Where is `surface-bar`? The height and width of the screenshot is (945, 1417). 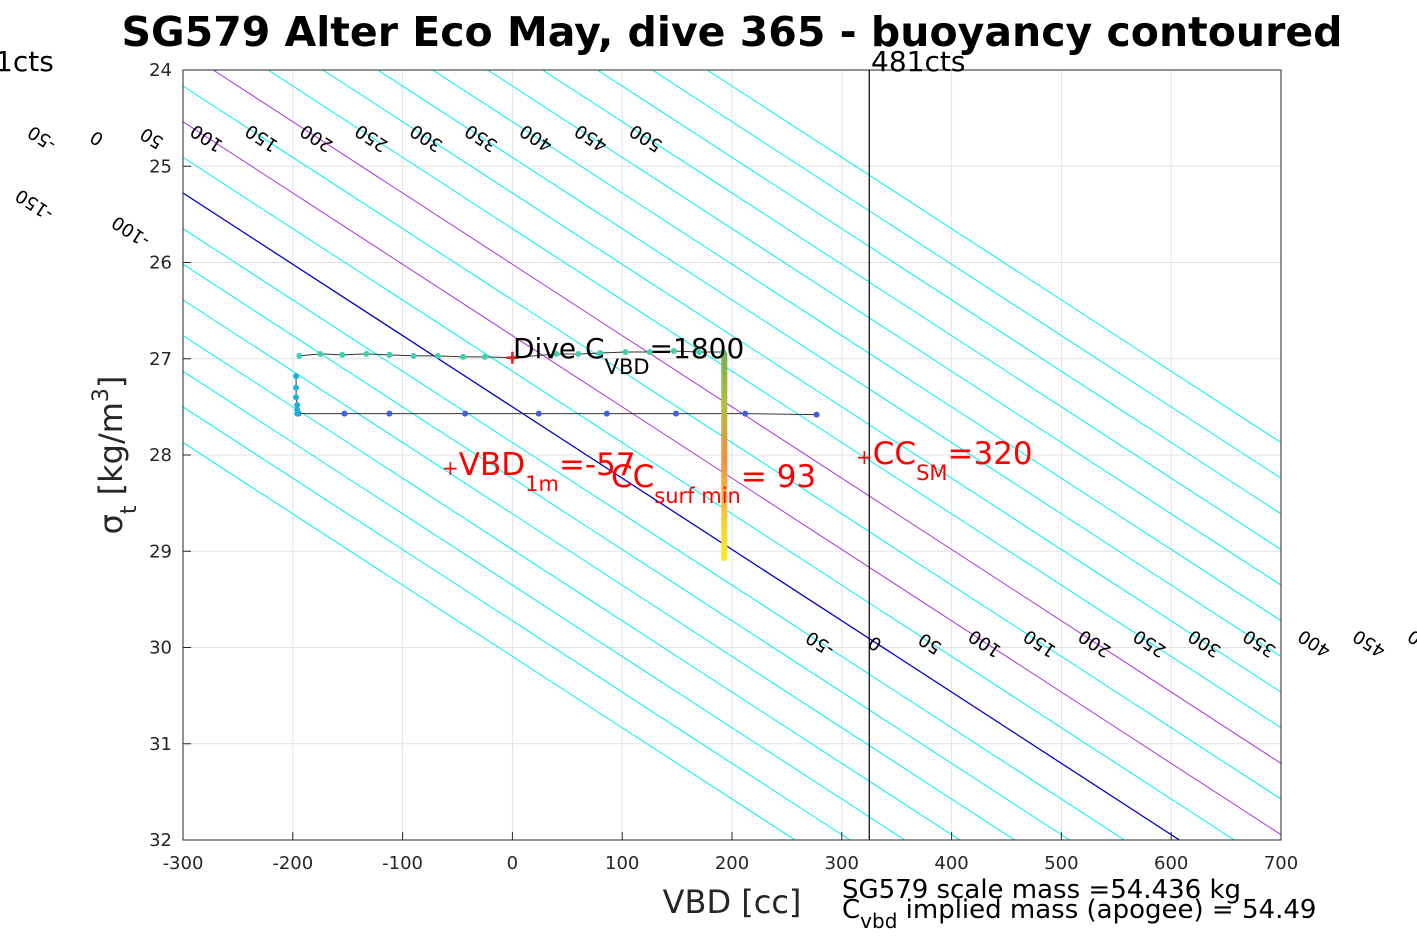 surface-bar is located at coordinates (724, 456).